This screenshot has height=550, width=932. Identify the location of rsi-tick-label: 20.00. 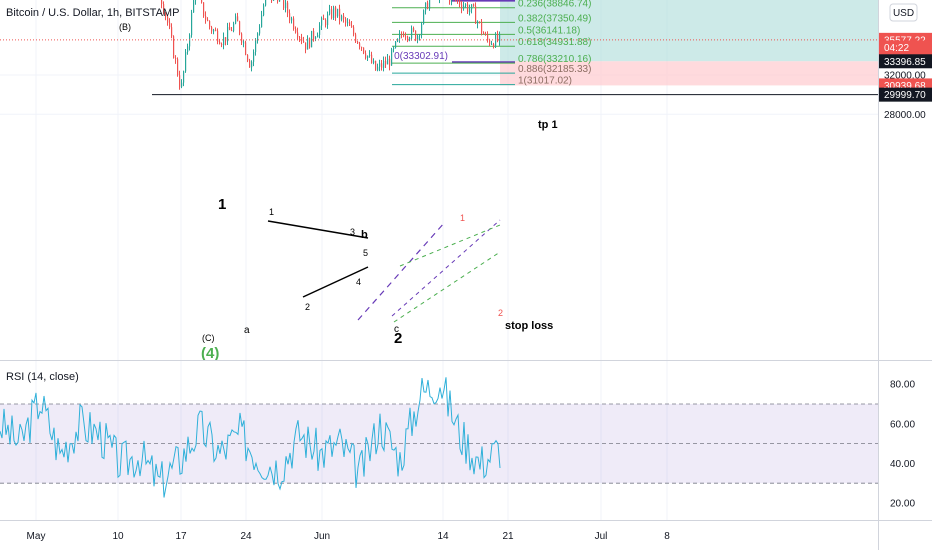
(902, 504).